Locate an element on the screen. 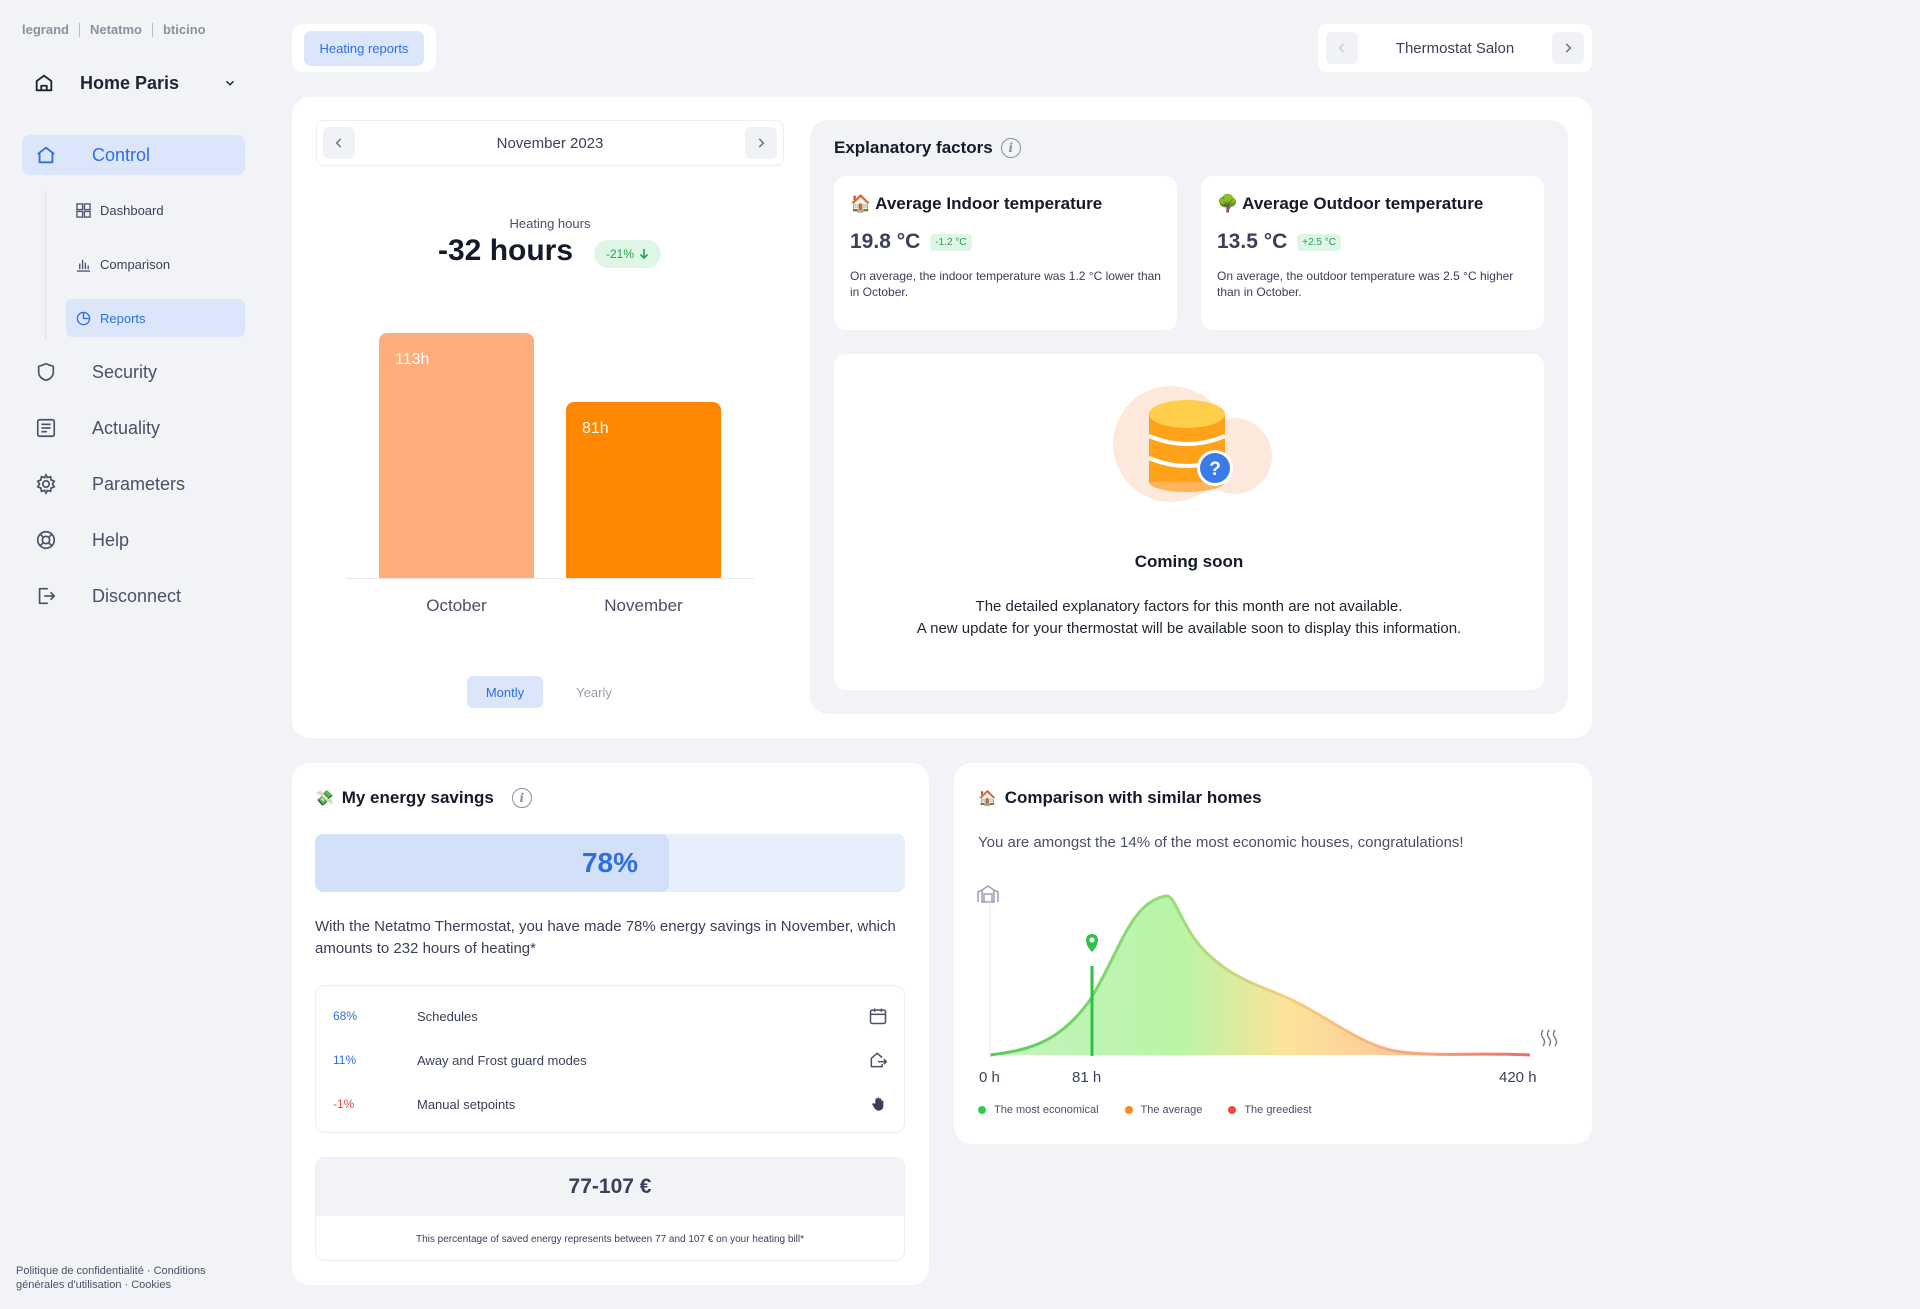 The image size is (1920, 1309). database-question-illustration: ? is located at coordinates (1192, 444).